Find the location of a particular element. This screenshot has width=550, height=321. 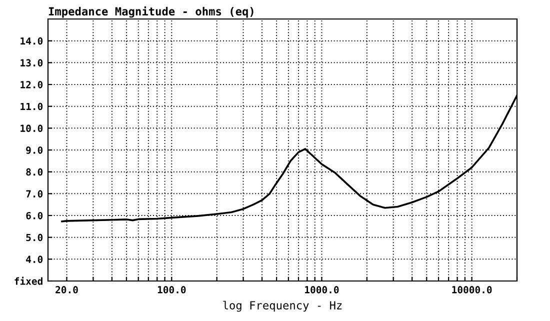

x-axis-title: log Frequency - Hz is located at coordinates (282, 306).